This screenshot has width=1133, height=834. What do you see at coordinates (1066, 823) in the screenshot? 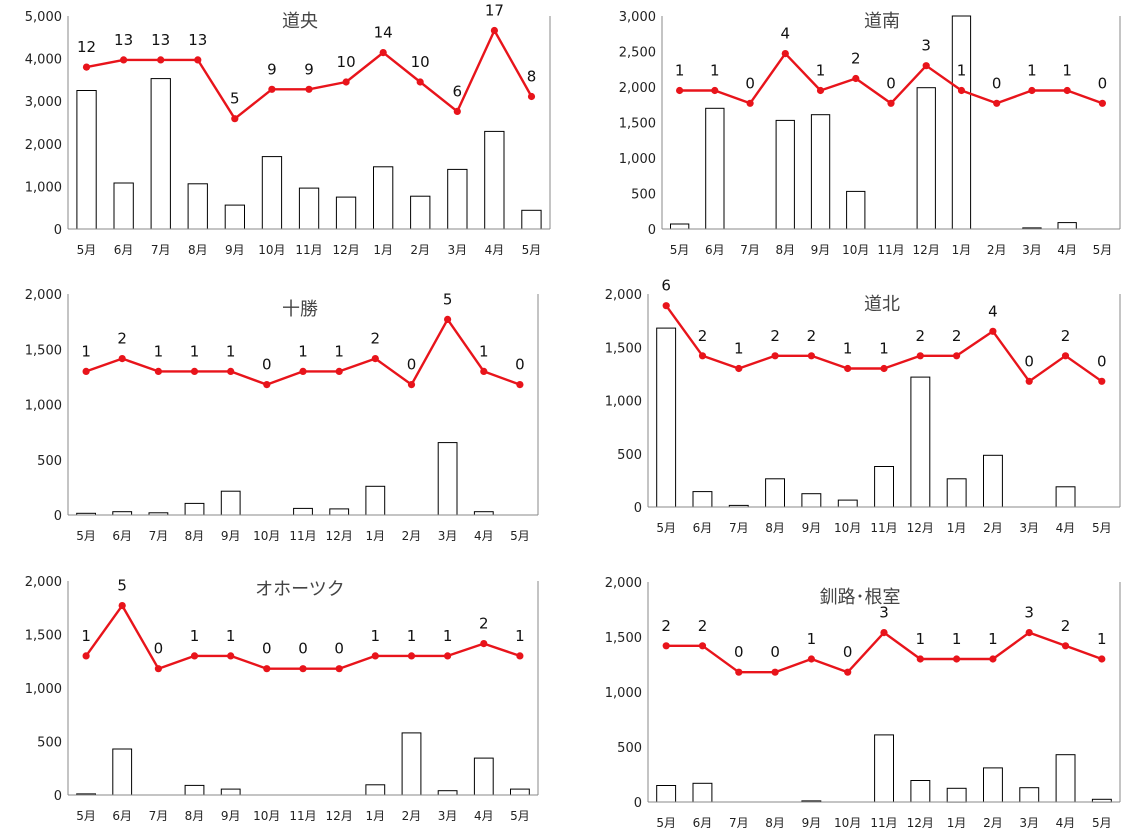
I see `x-tick-label: 4月` at bounding box center [1066, 823].